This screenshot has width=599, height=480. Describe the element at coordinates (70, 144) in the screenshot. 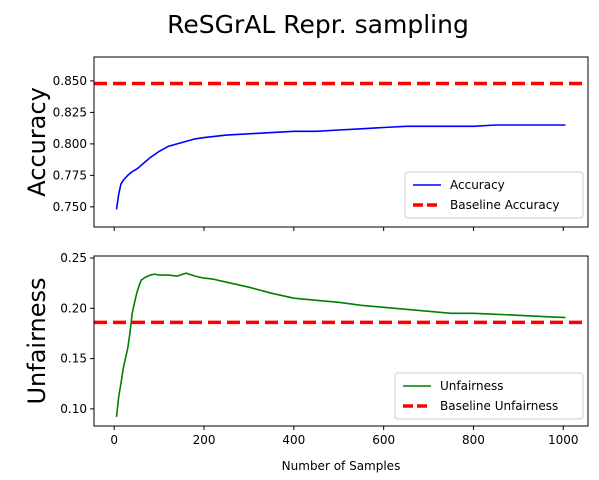

I see `y-tick-label: 0.800` at that location.